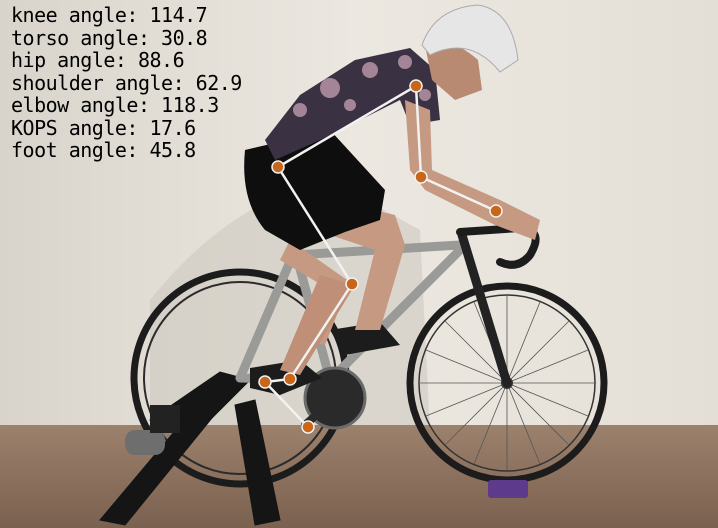 The height and width of the screenshot is (528, 718). What do you see at coordinates (317, 325) in the screenshot?
I see `leg-lower` at bounding box center [317, 325].